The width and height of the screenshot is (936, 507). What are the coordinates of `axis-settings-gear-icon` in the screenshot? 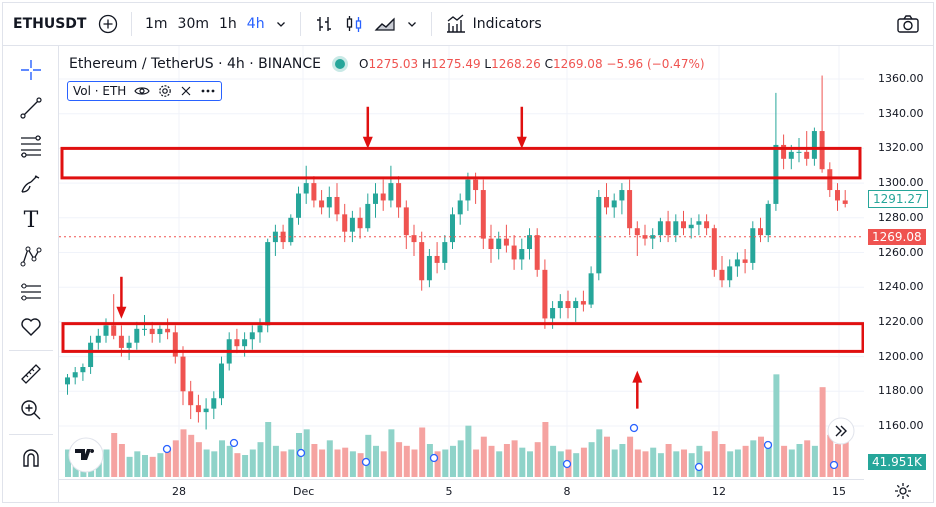 It's located at (903, 491).